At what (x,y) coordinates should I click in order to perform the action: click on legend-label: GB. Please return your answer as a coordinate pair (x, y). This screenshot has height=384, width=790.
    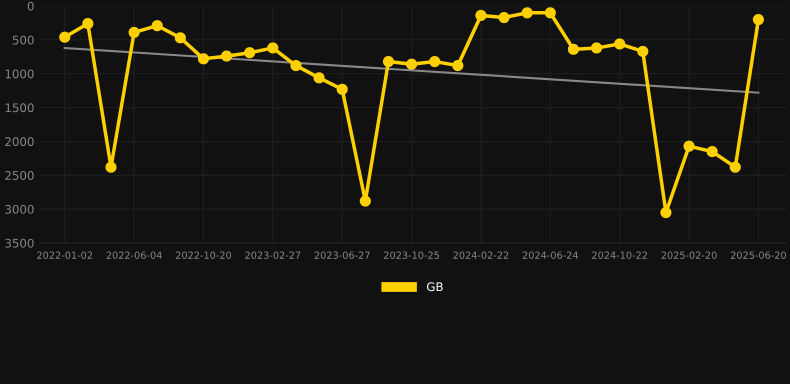
    Looking at the image, I should click on (434, 287).